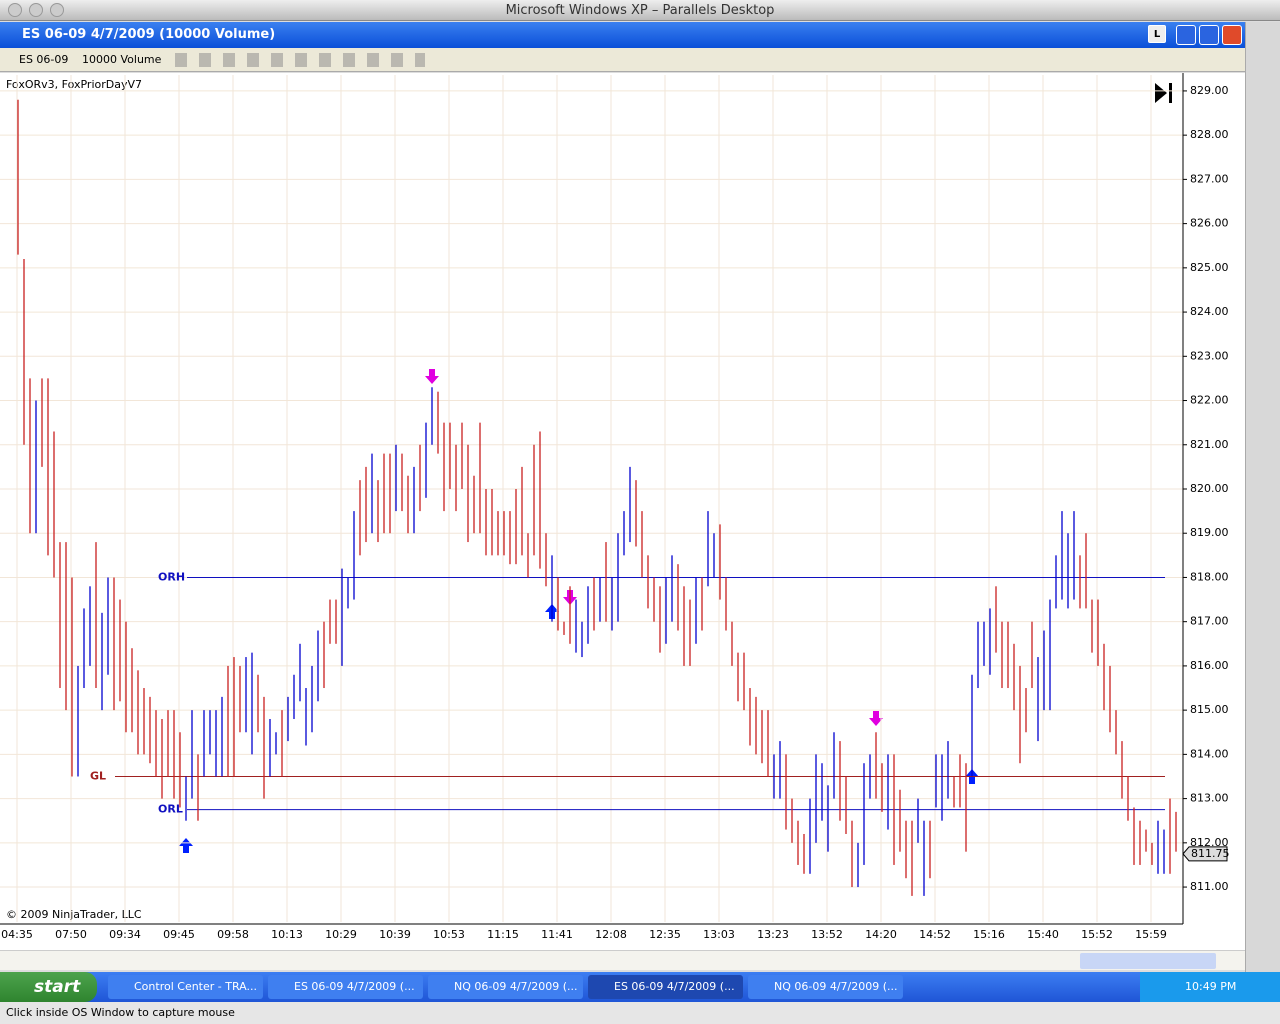 The width and height of the screenshot is (1280, 1024). What do you see at coordinates (300, 60) in the screenshot?
I see `tool-icons` at bounding box center [300, 60].